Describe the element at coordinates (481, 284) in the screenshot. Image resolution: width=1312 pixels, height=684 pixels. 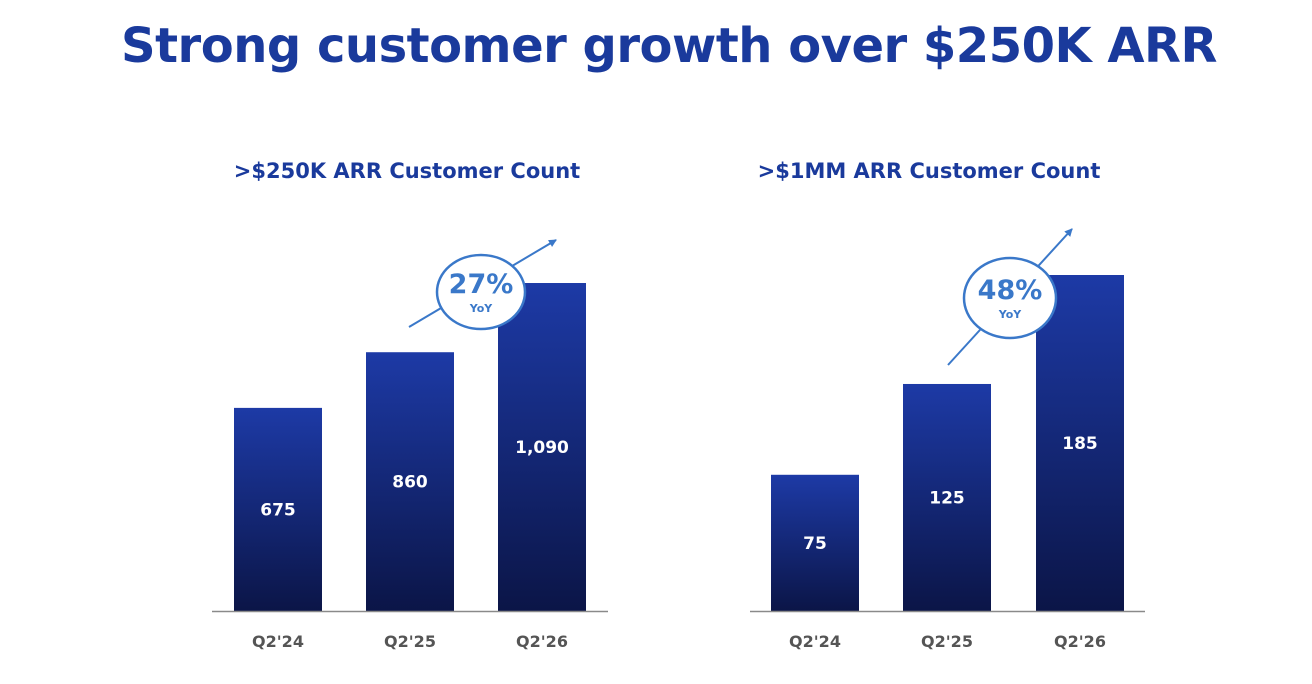
I see `yoy-growth-value: 27%` at that location.